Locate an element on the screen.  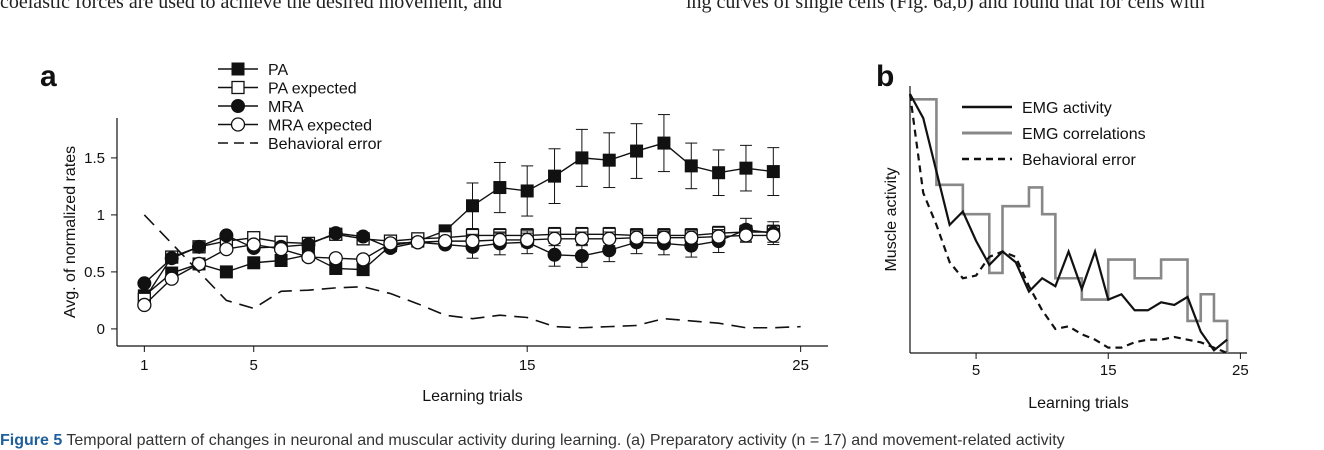
panel-b-x-tick-label: 25 is located at coordinates (1240, 370).